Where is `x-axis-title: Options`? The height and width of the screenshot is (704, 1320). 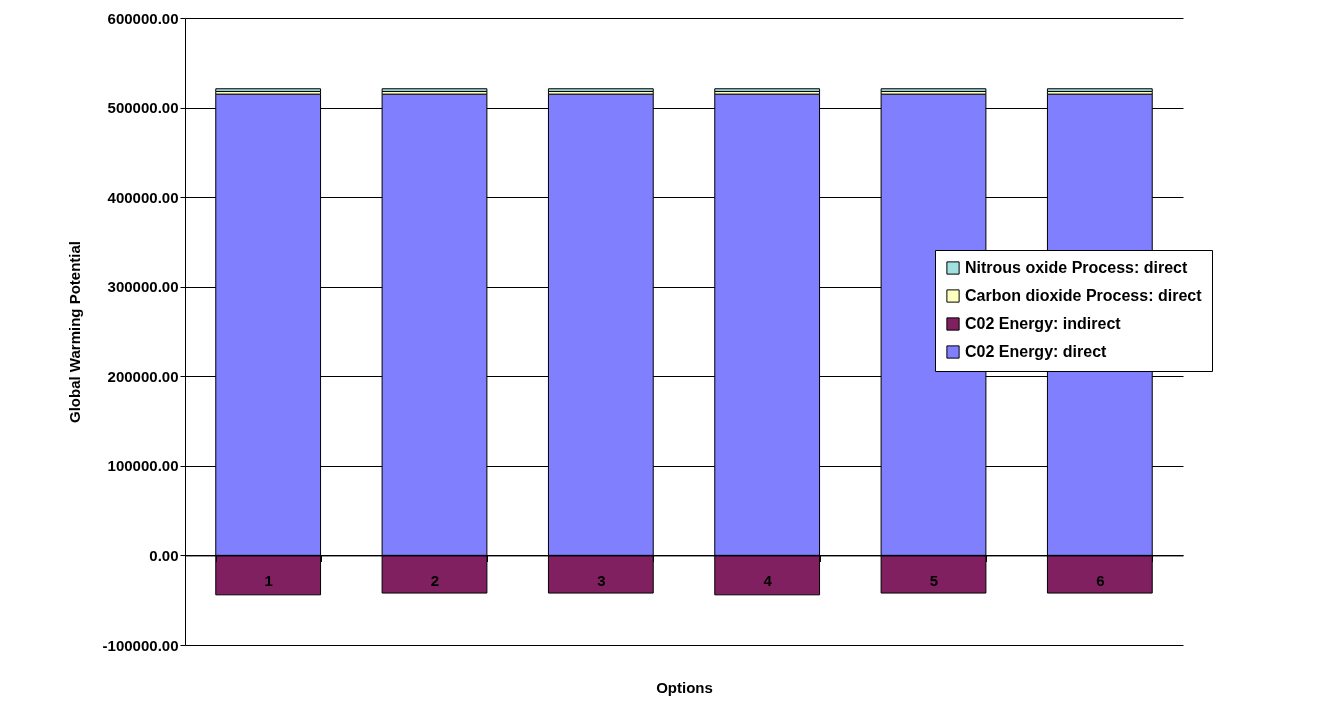
x-axis-title: Options is located at coordinates (684, 687).